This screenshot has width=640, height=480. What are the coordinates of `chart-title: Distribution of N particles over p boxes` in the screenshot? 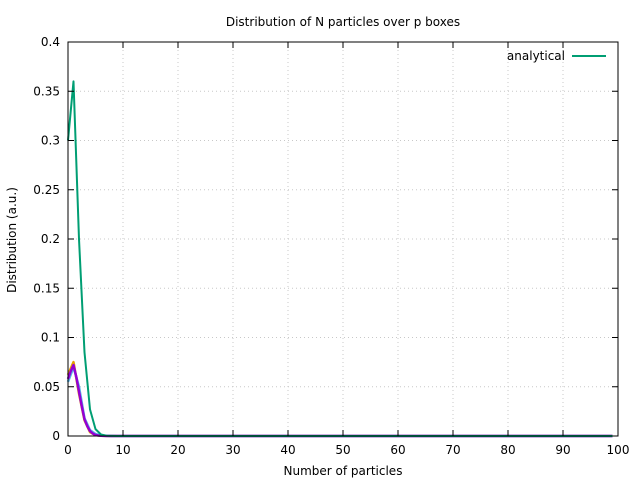 It's located at (343, 22).